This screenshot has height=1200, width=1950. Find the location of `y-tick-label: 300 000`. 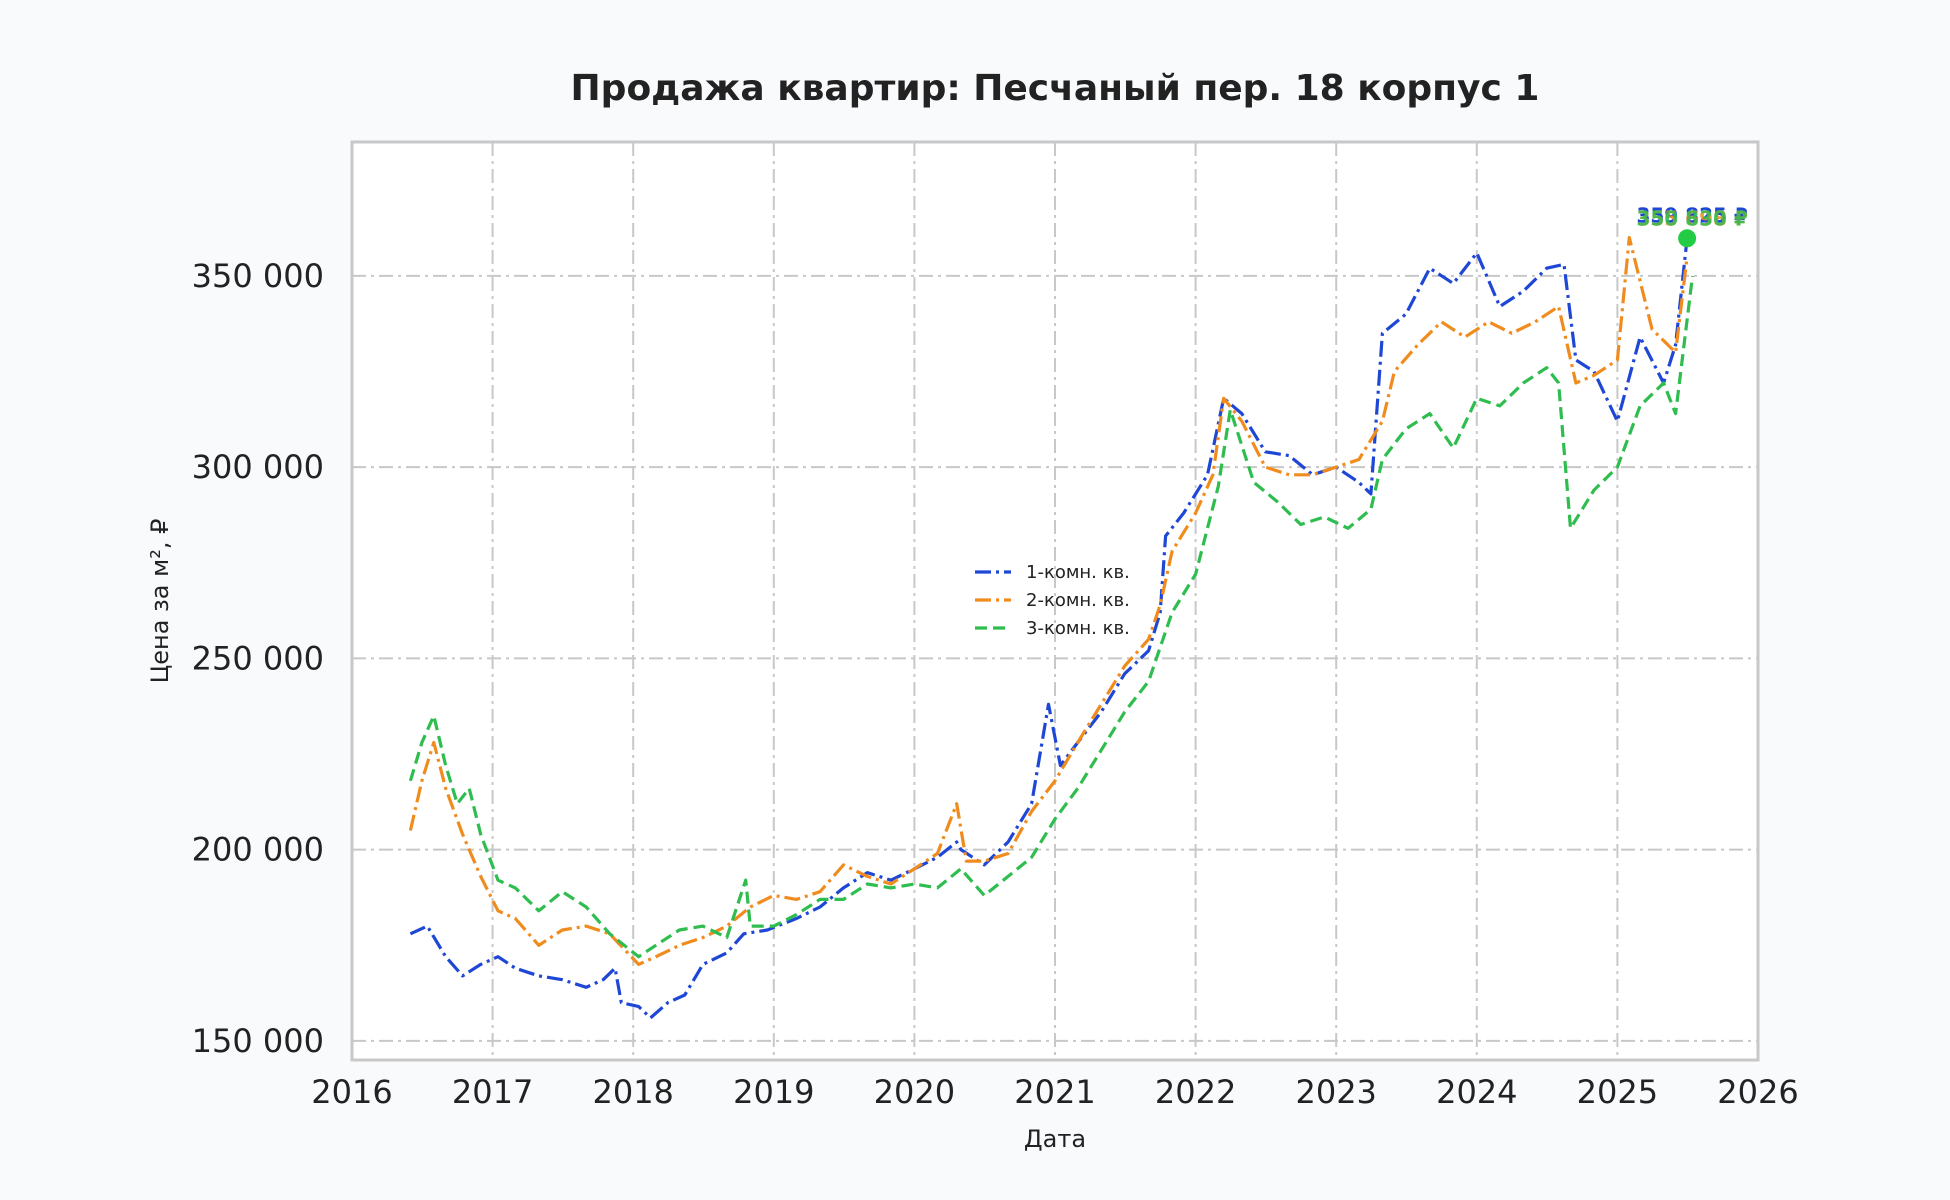

y-tick-label: 300 000 is located at coordinates (258, 467).